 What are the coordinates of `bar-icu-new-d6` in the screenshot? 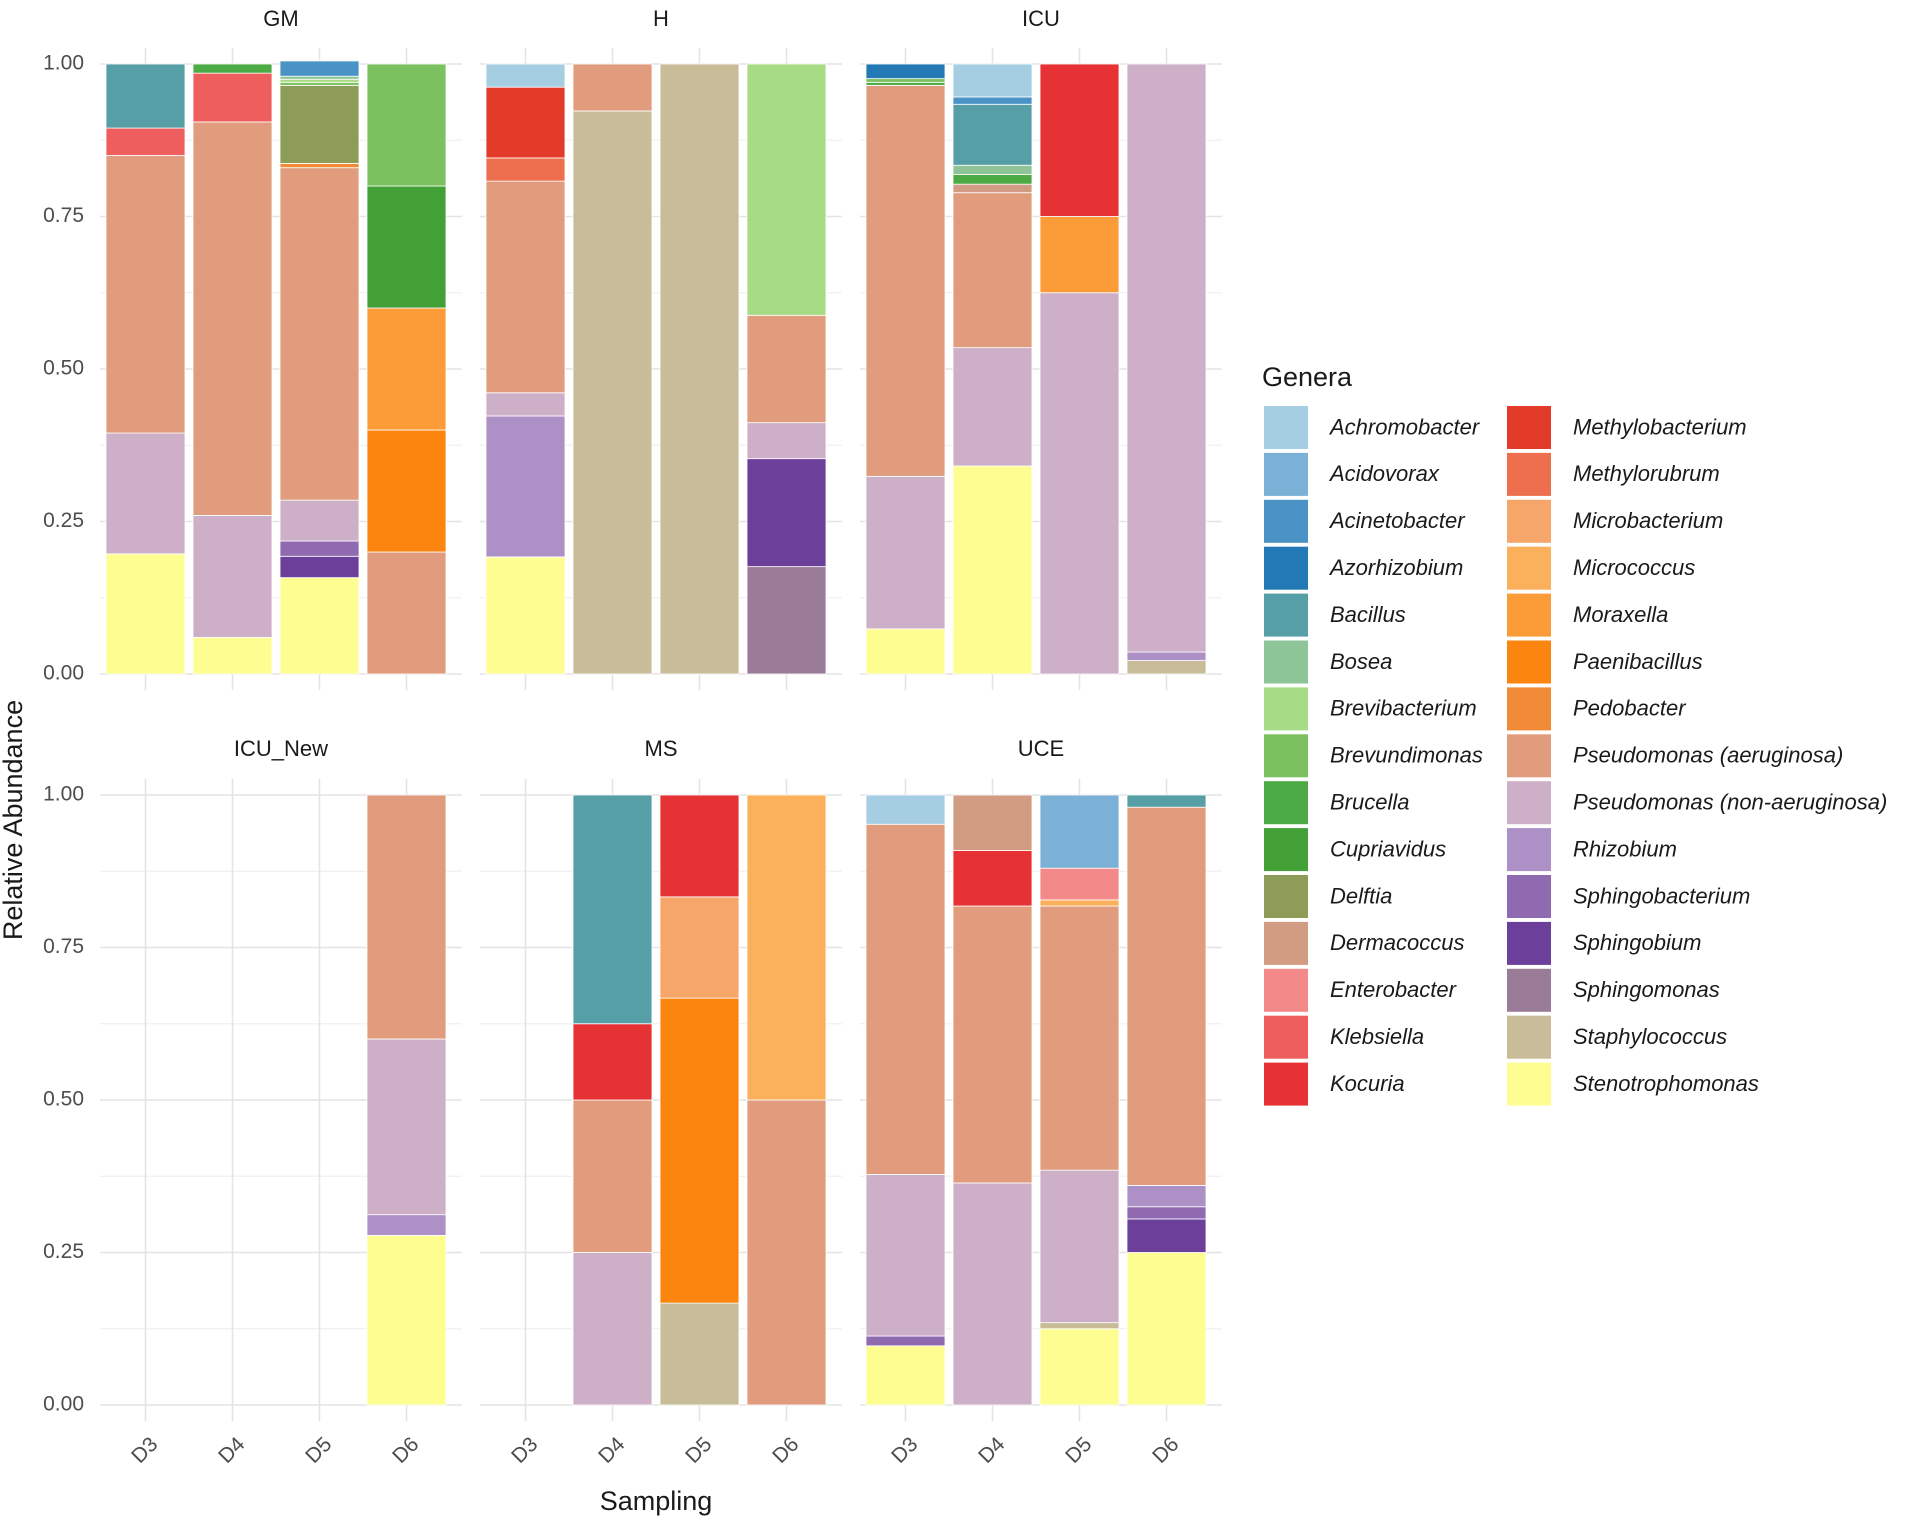 It's located at (406, 1100).